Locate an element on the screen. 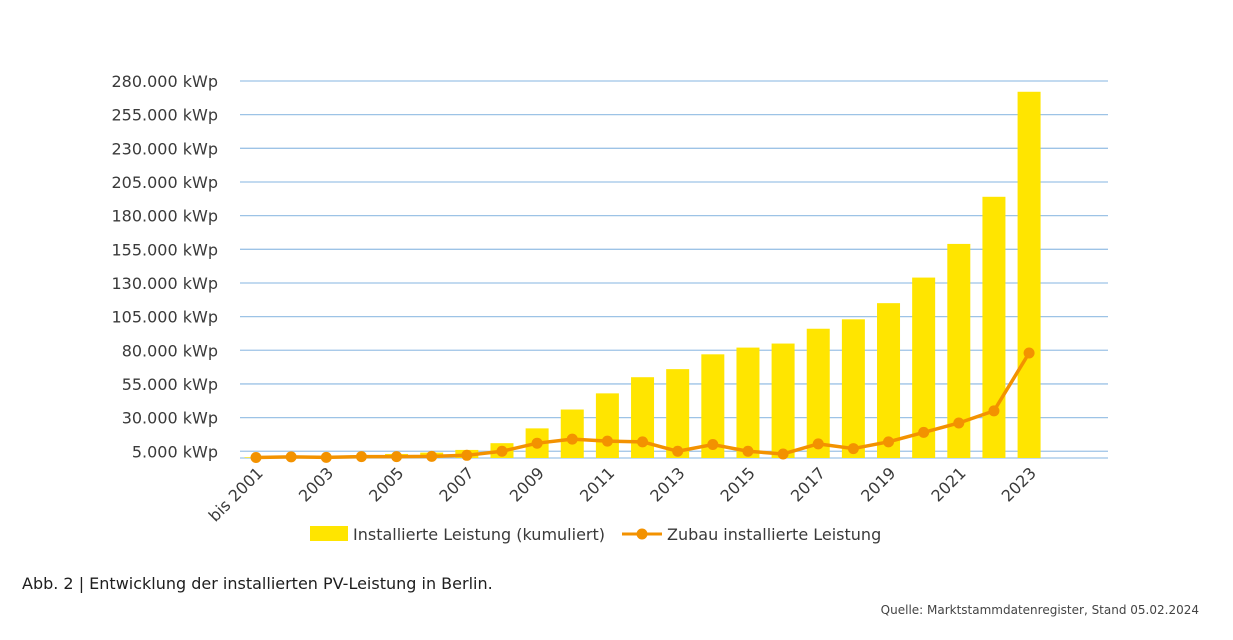  y-tick-label: 5.000 kWp is located at coordinates (175, 451).